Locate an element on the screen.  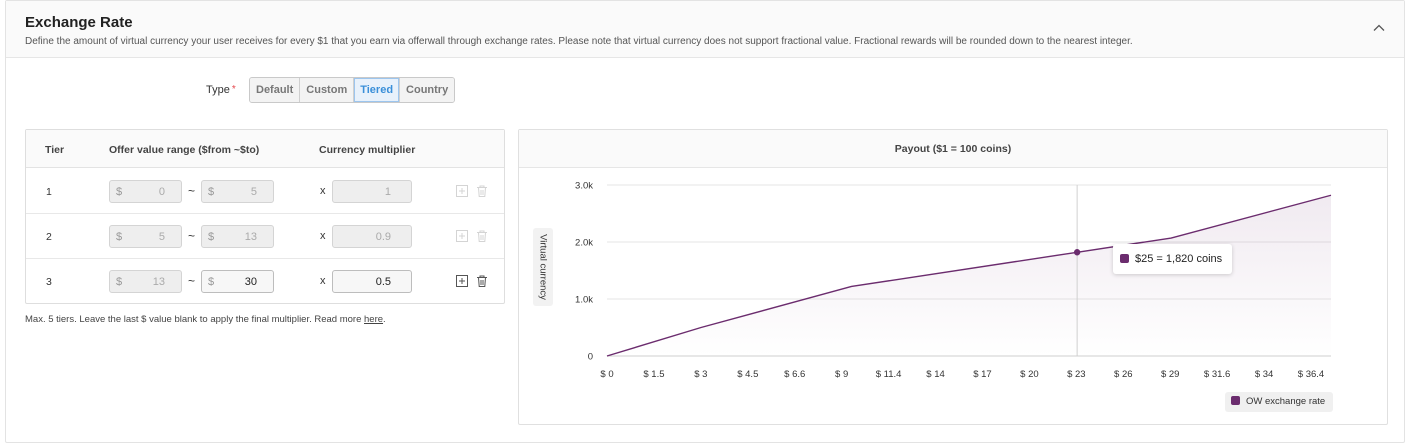
tier-number: 2 is located at coordinates (49, 237).